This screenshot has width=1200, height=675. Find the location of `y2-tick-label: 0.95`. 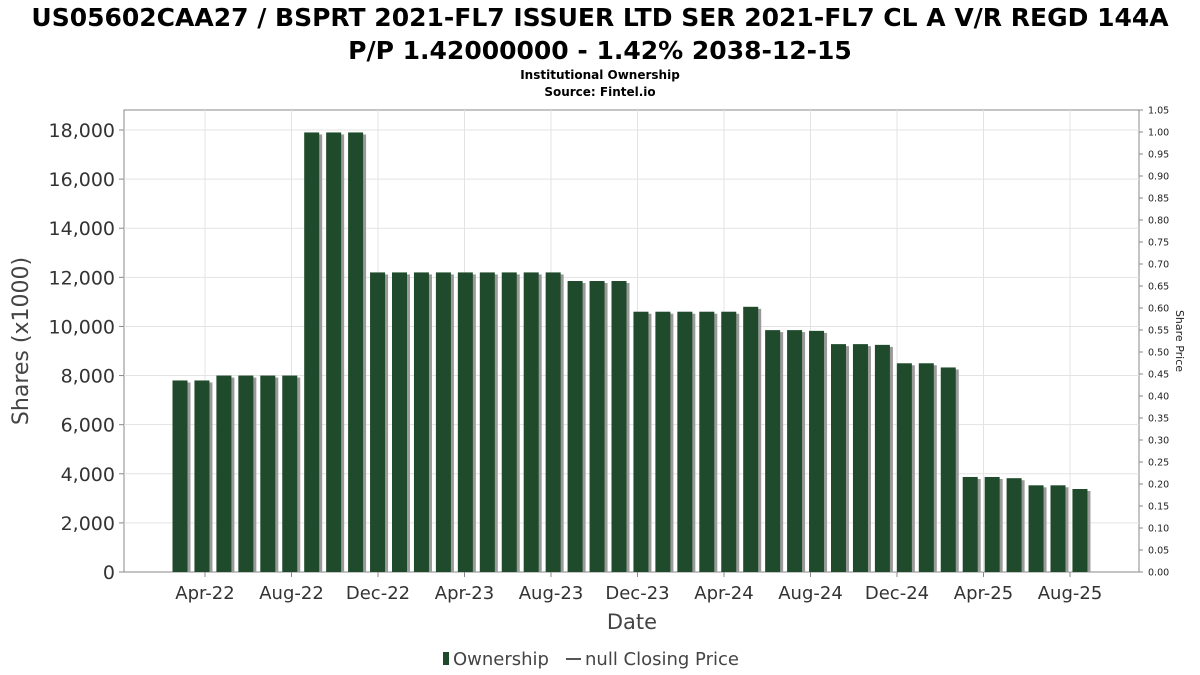

y2-tick-label: 0.95 is located at coordinates (1158, 155).